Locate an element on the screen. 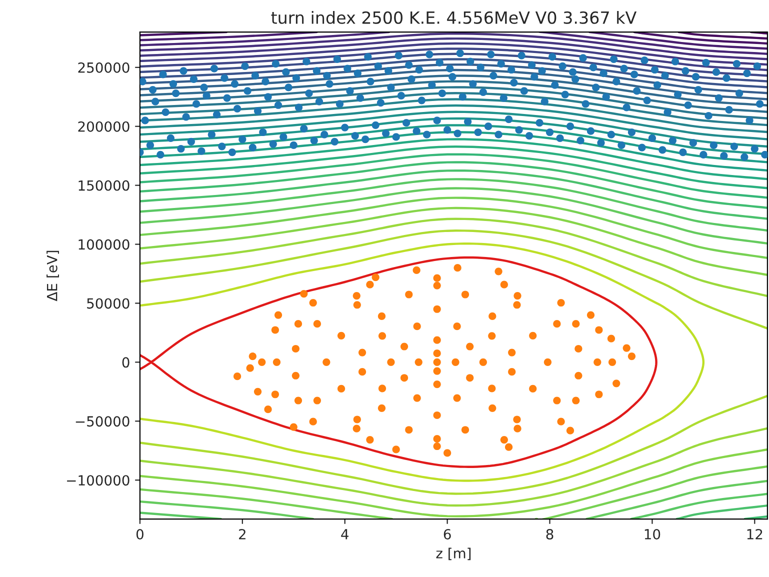 The width and height of the screenshot is (769, 577). y-tick-label: −100000 is located at coordinates (98, 480).